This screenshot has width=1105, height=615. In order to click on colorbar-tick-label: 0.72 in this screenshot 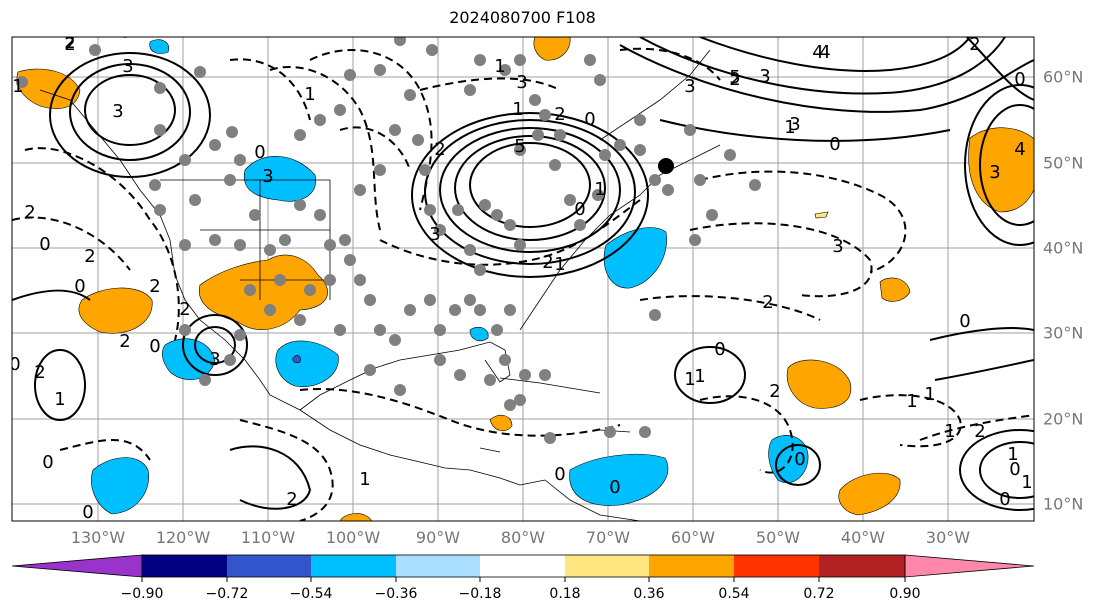, I will do `click(819, 594)`.